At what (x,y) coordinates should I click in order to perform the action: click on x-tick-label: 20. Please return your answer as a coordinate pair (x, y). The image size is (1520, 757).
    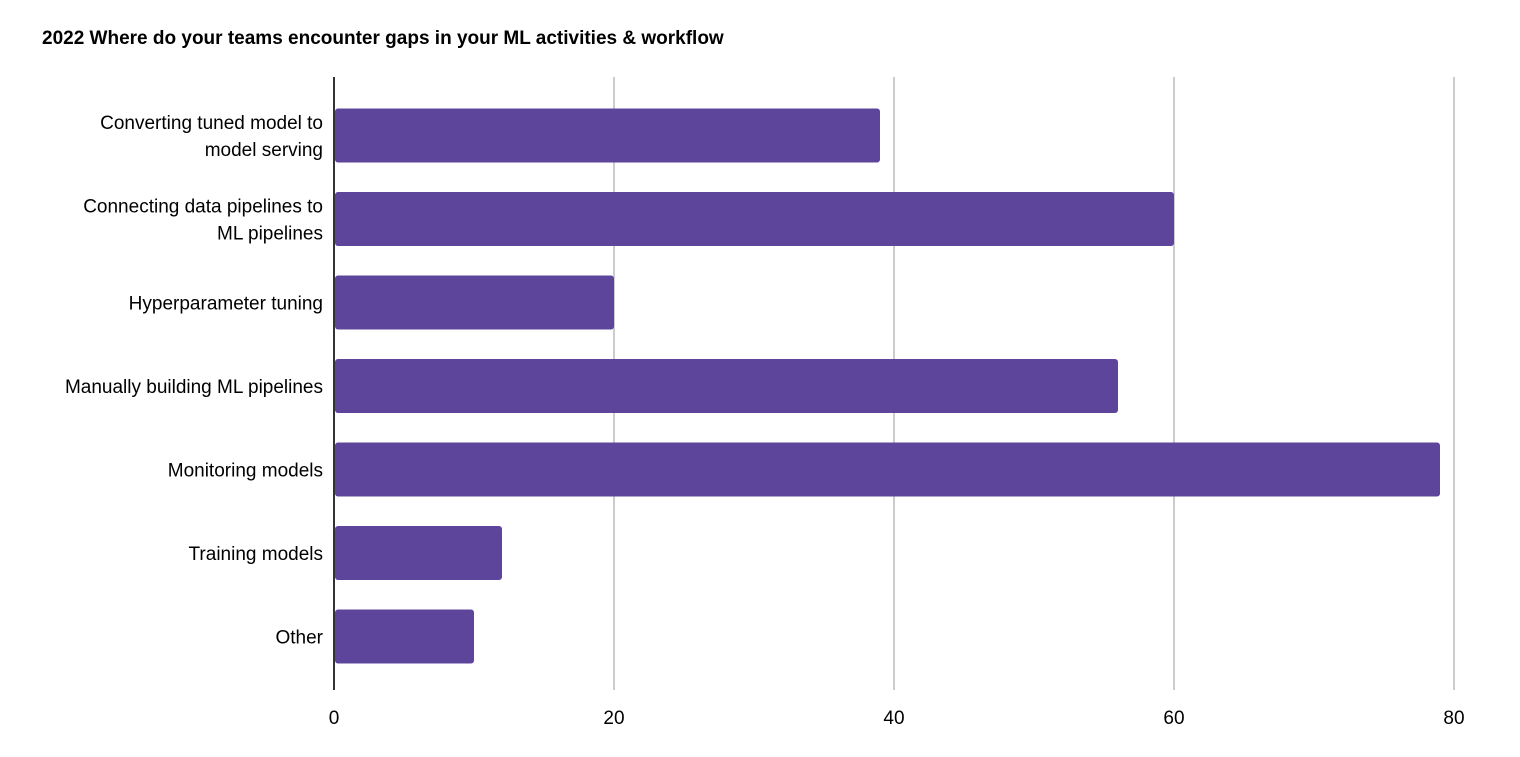
    Looking at the image, I should click on (613, 718).